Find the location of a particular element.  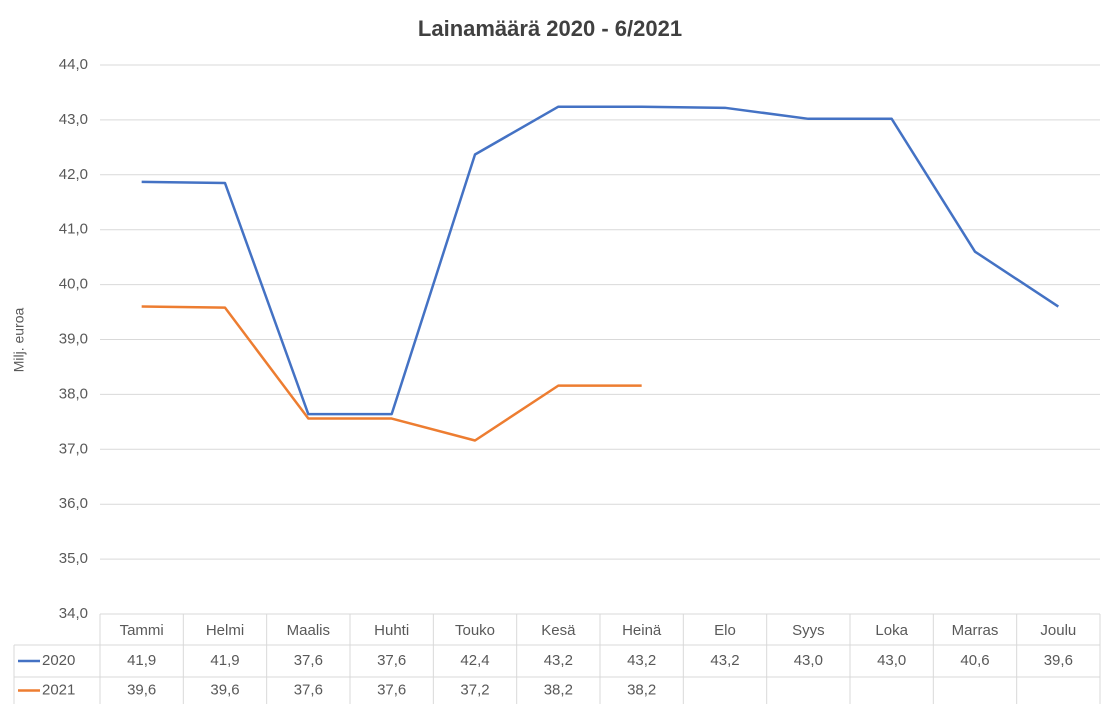

x-tick-label: Helmi is located at coordinates (225, 630).